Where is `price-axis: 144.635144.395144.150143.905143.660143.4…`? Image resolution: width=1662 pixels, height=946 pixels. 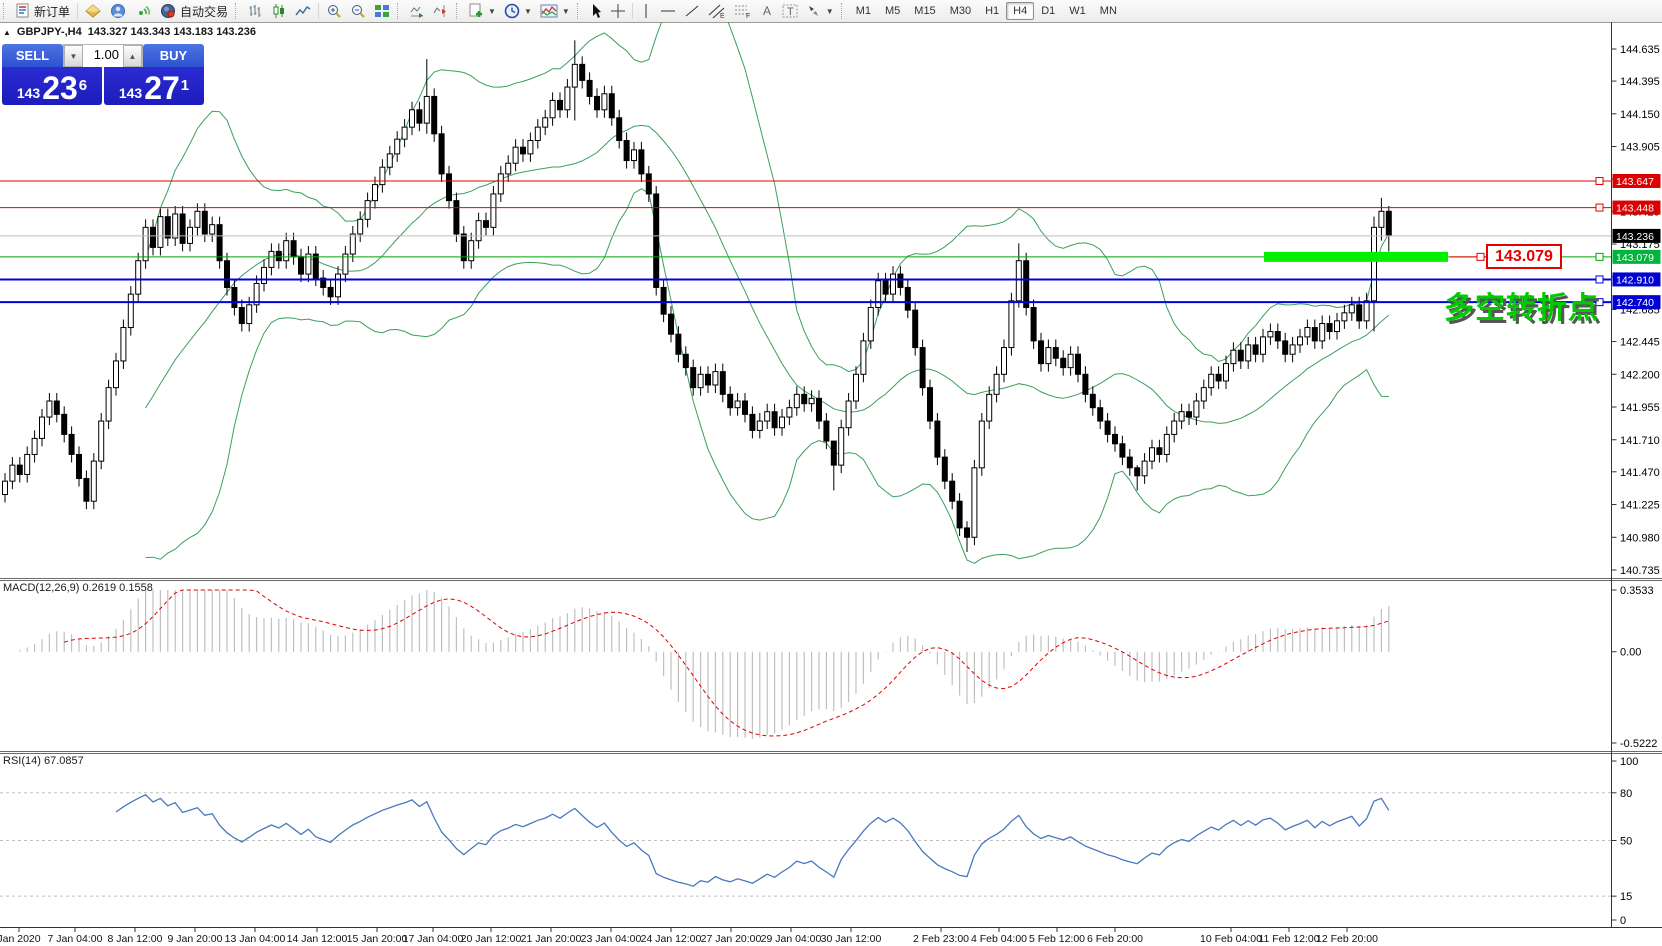
price-axis: 144.635144.395144.150143.905143.660143.4… is located at coordinates (1636, 310).